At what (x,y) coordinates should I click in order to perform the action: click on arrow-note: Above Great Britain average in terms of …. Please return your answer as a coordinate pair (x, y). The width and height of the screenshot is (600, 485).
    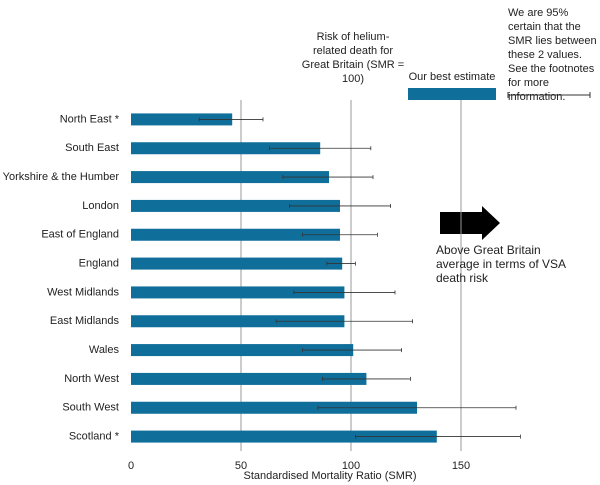
    Looking at the image, I should click on (501, 264).